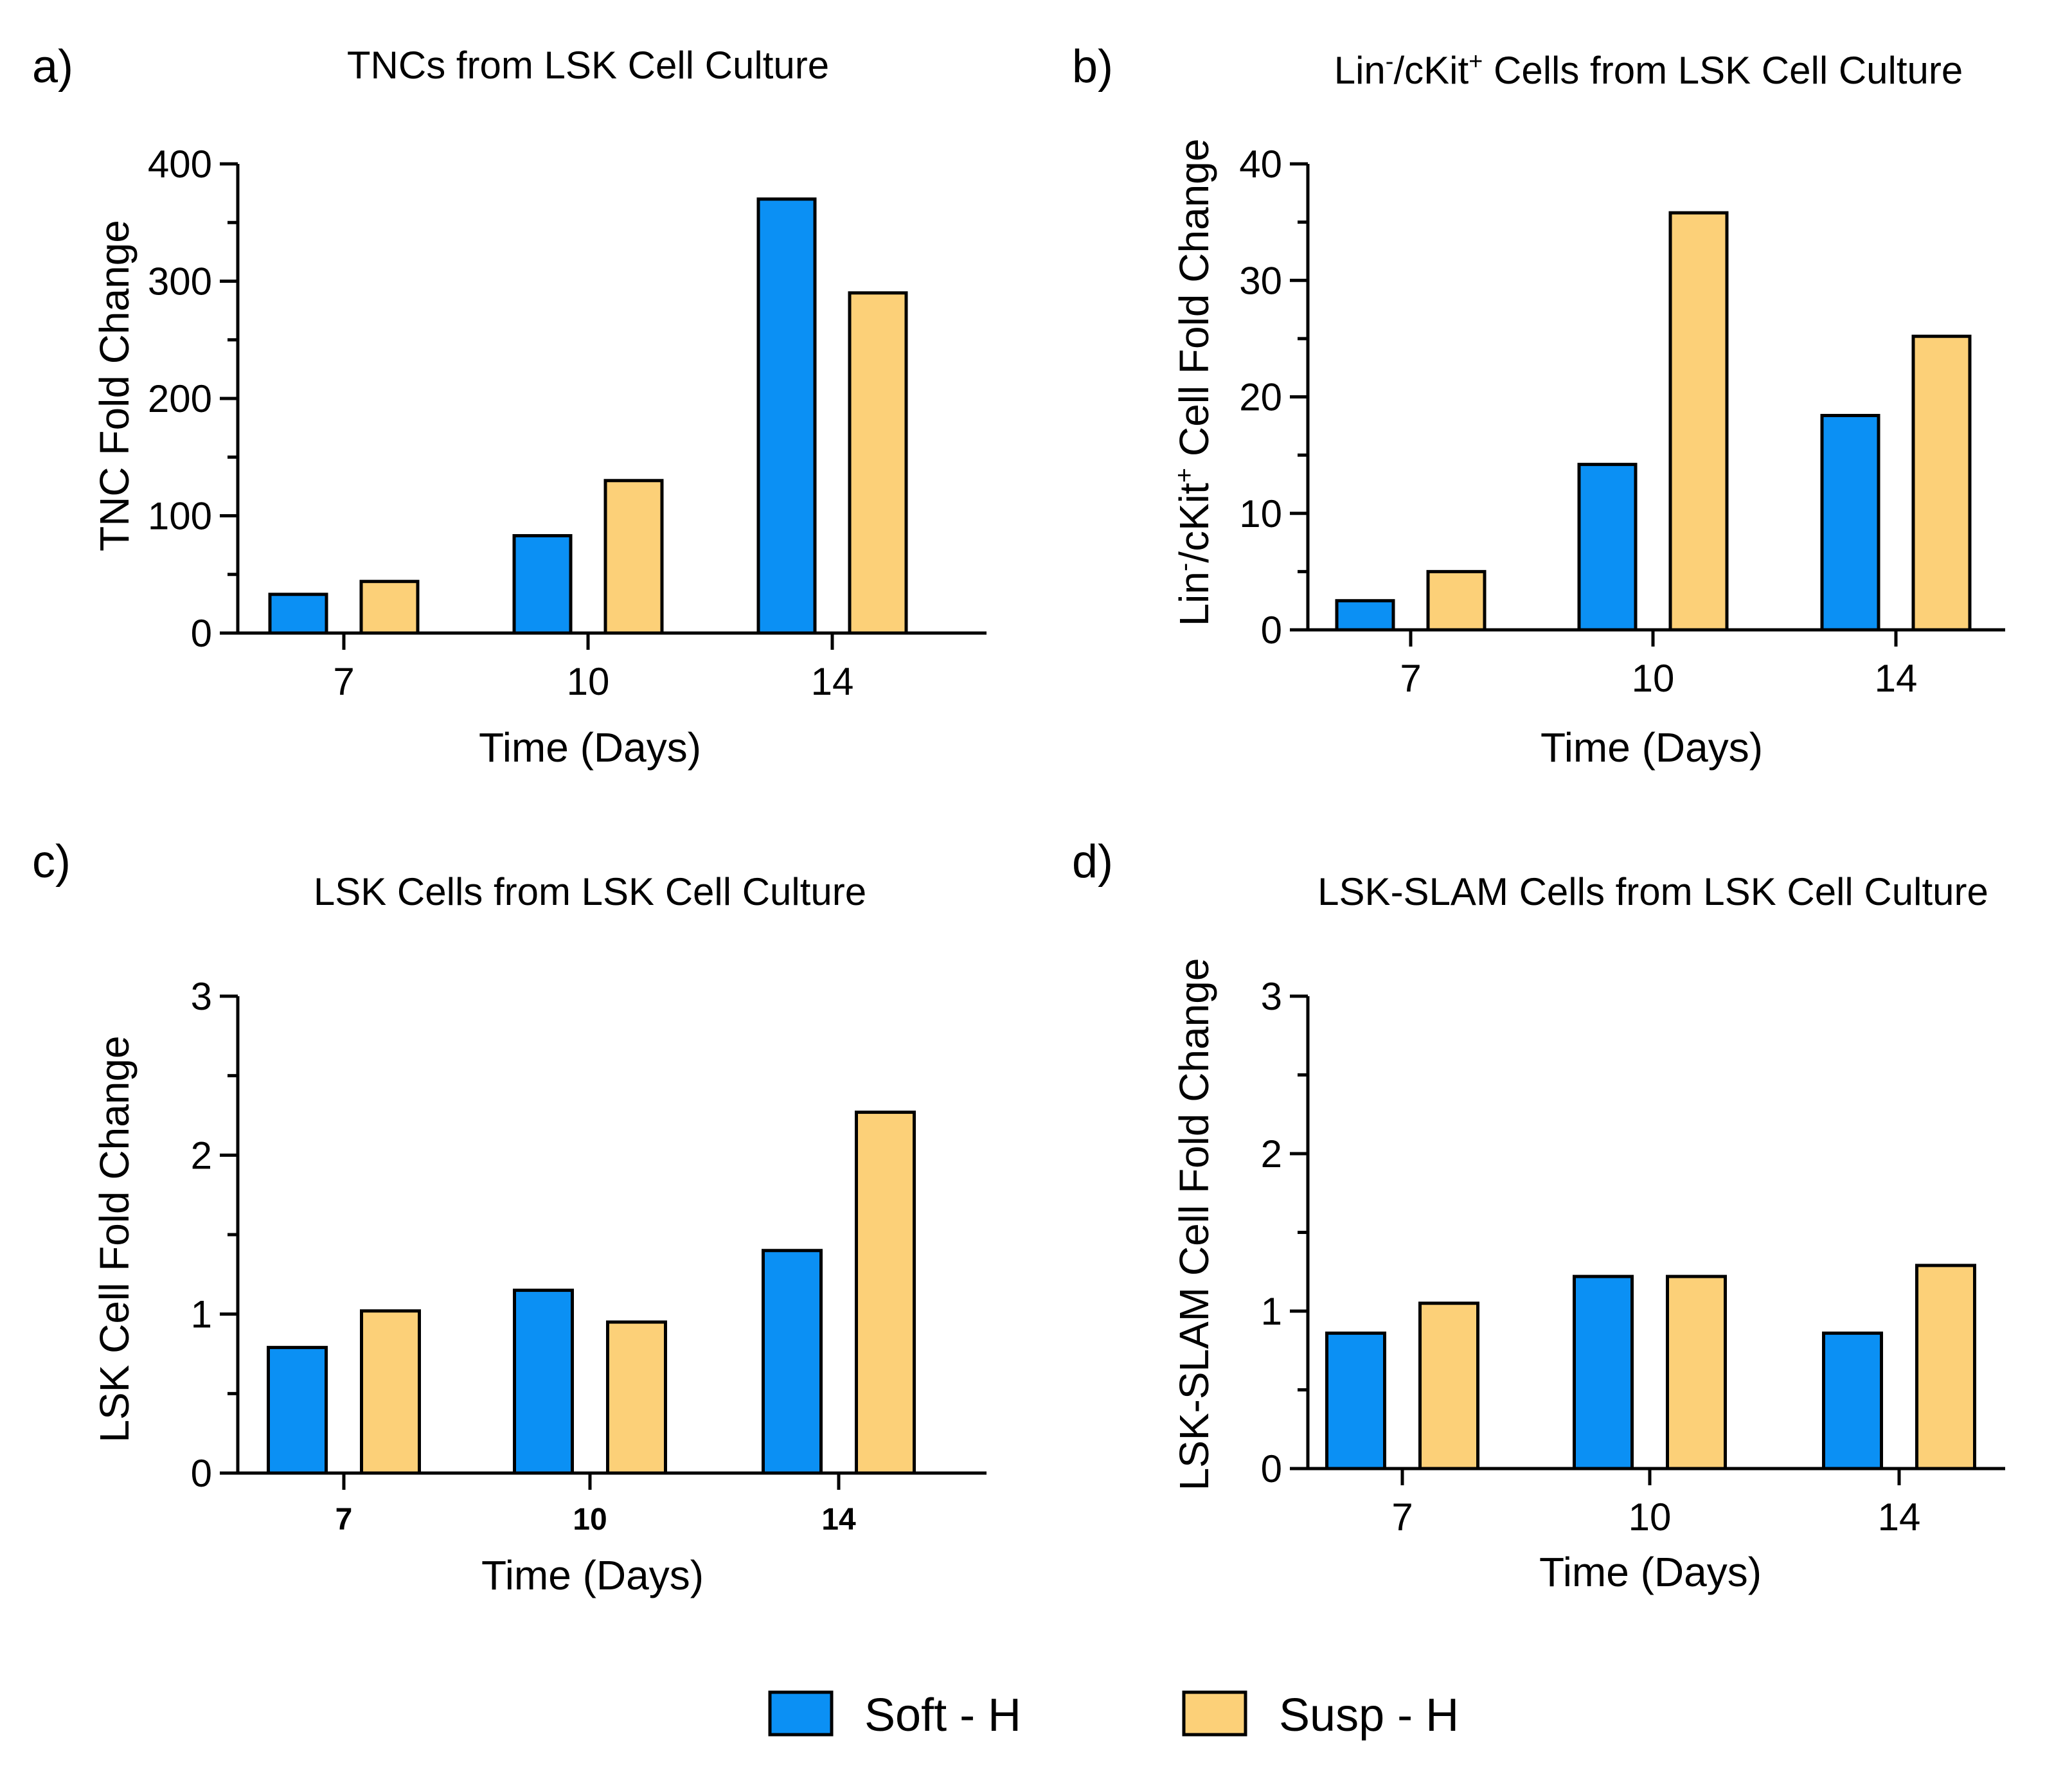 The height and width of the screenshot is (1779, 2072). Describe the element at coordinates (589, 1256) in the screenshot. I see `panel-c-plot: 0 1 2 3 7 10 14` at that location.